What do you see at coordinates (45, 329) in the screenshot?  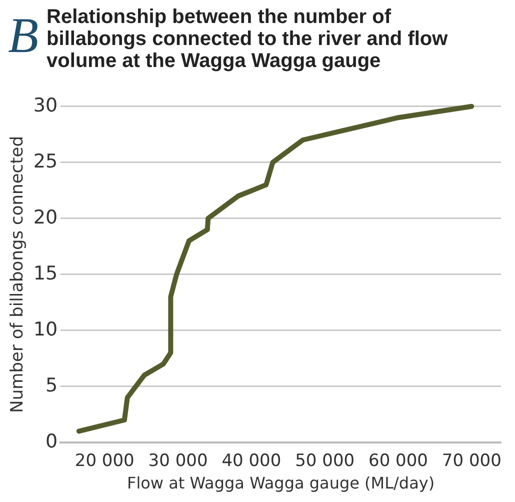 I see `y-tick-label: 10` at bounding box center [45, 329].